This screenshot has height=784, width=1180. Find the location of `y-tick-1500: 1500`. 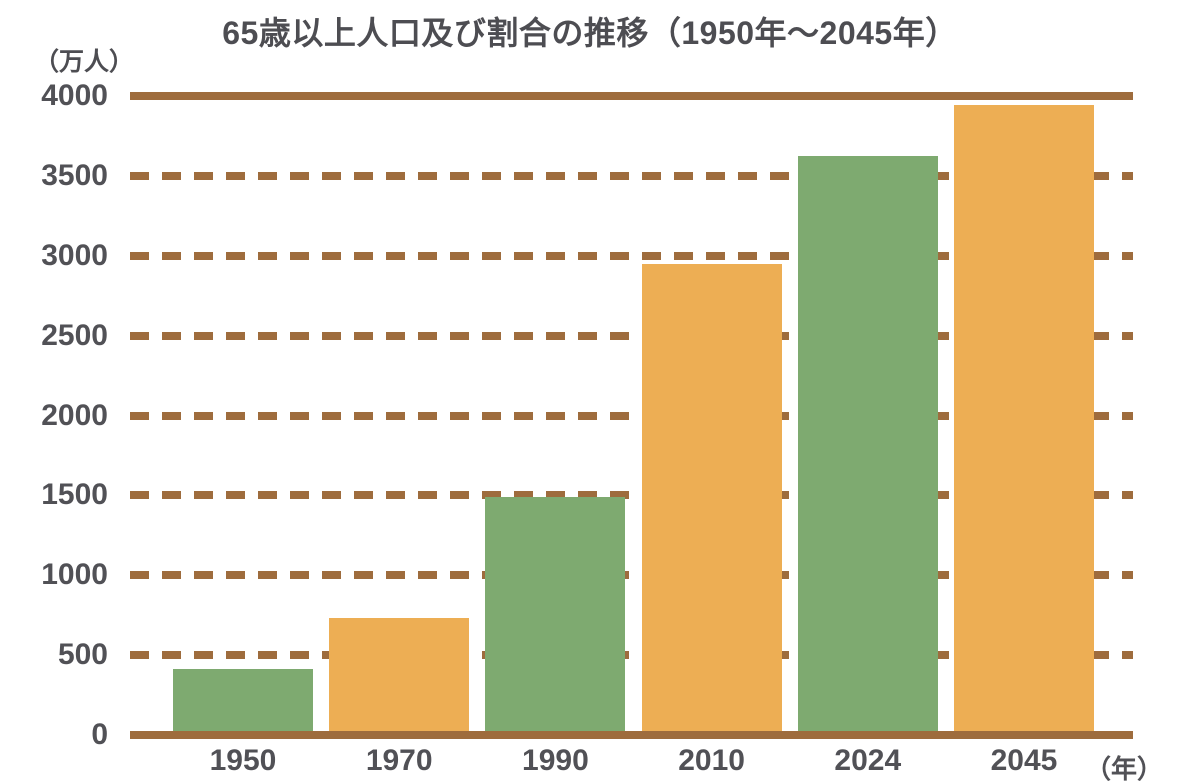

y-tick-1500: 1500 is located at coordinates (74, 495).